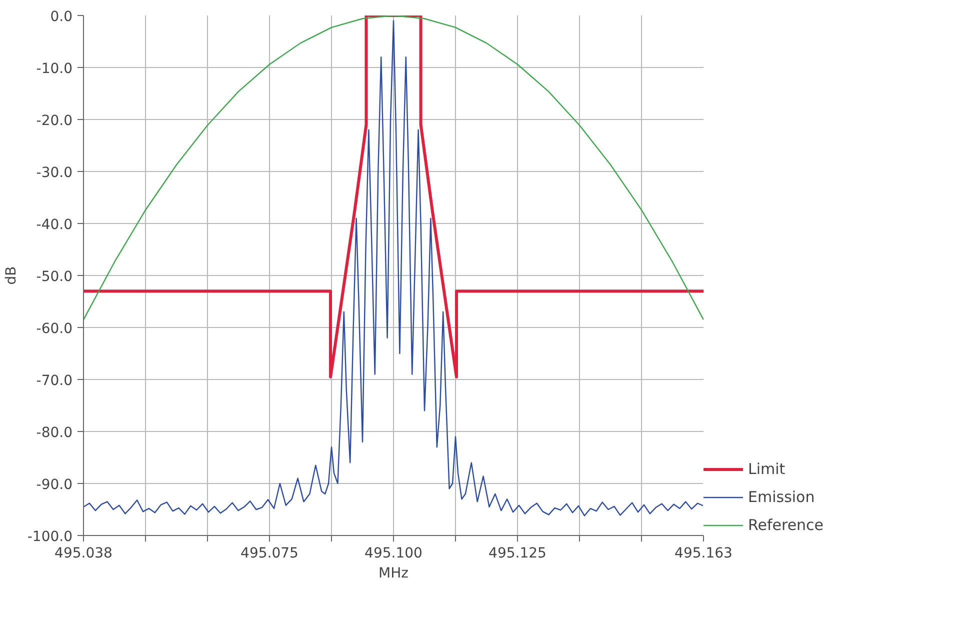 The image size is (960, 640). I want to click on y-axis-title: dB, so click(11, 275).